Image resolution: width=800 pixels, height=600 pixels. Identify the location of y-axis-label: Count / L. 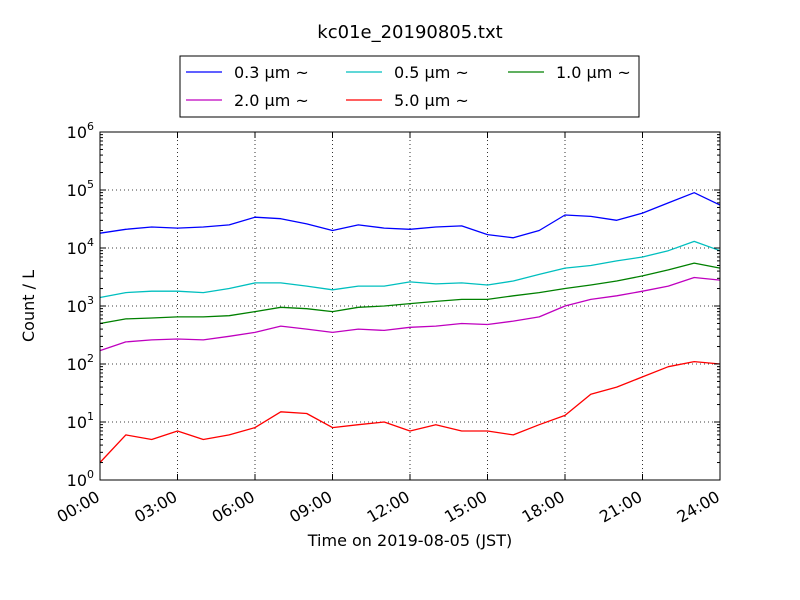
(28, 306).